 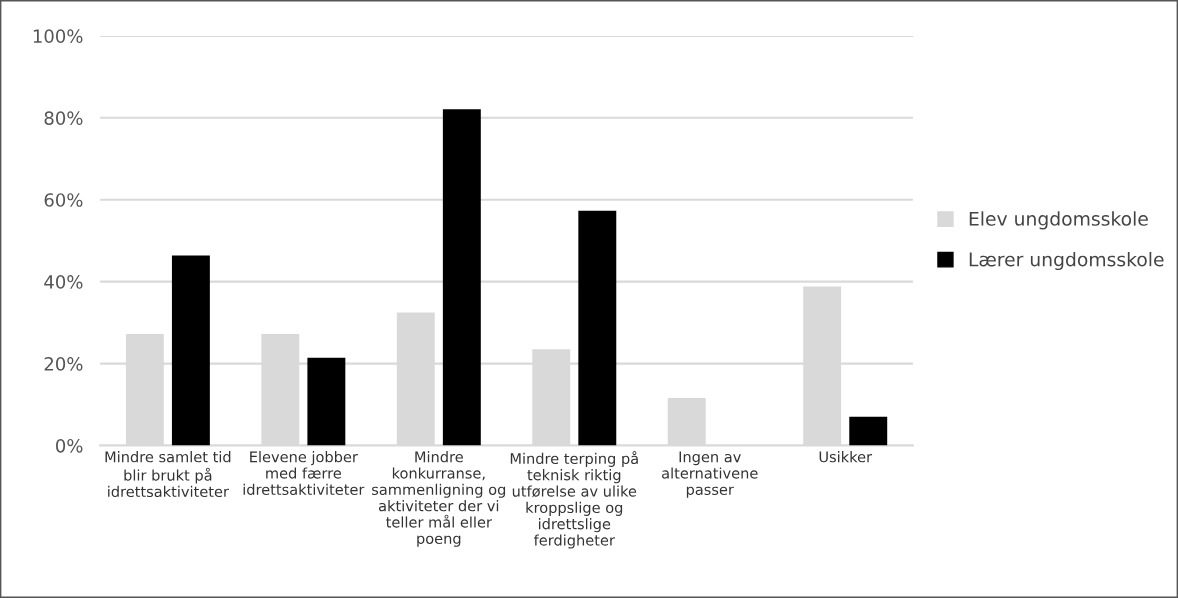 What do you see at coordinates (63, 364) in the screenshot?
I see `y-tick-label: 20%` at bounding box center [63, 364].